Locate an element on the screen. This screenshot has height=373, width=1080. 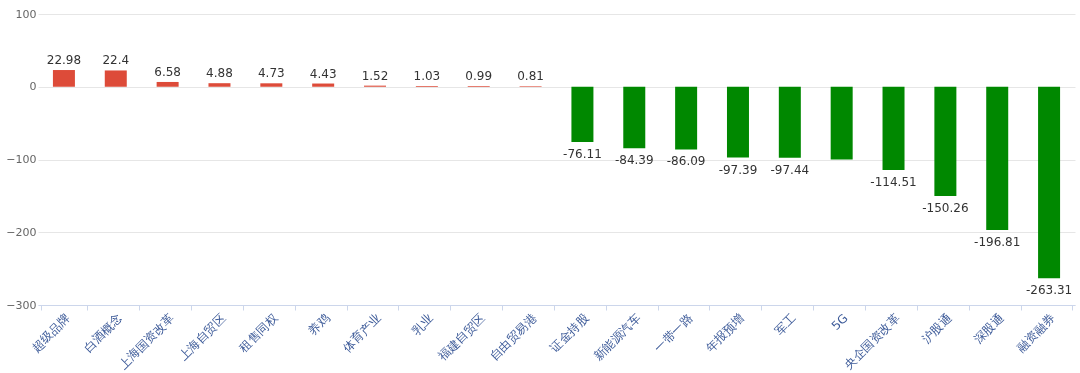
data-label: 0.99 is located at coordinates (479, 76).